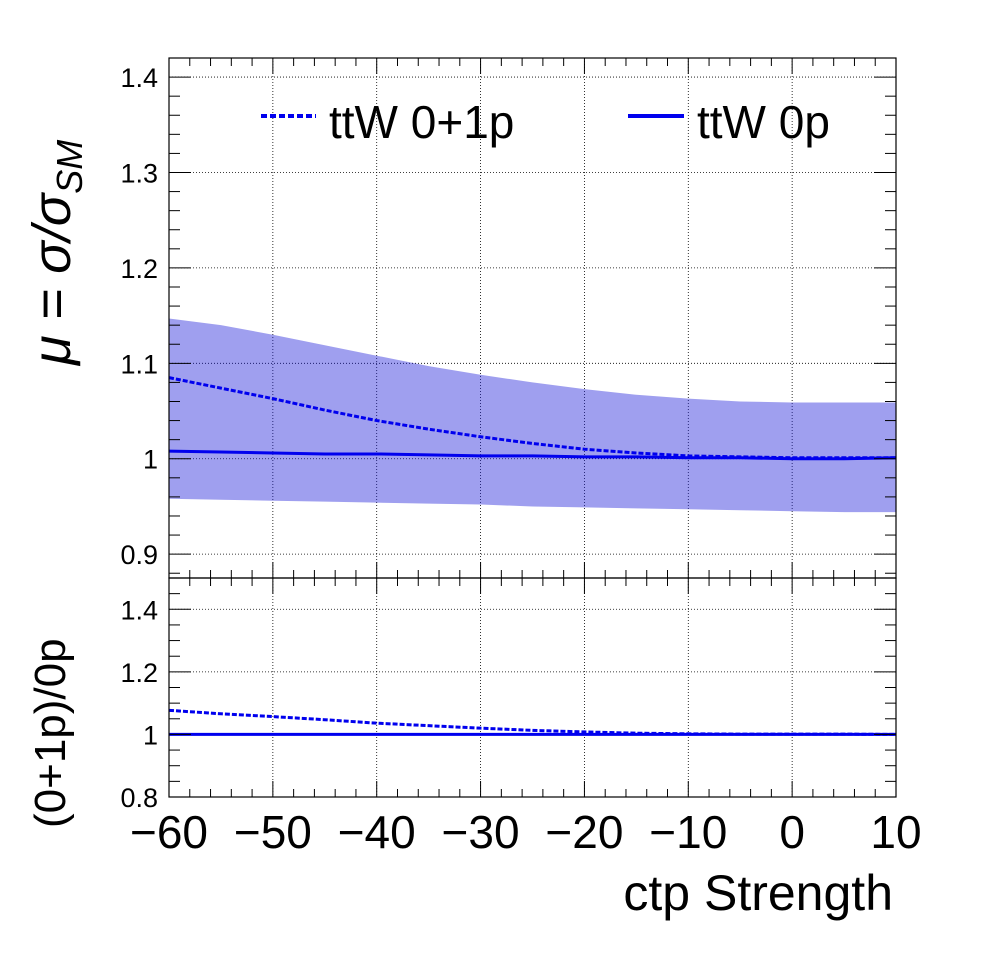 The image size is (996, 972). I want to click on top-y-axis-title-base: μ = σ/σ, so click(52, 279).